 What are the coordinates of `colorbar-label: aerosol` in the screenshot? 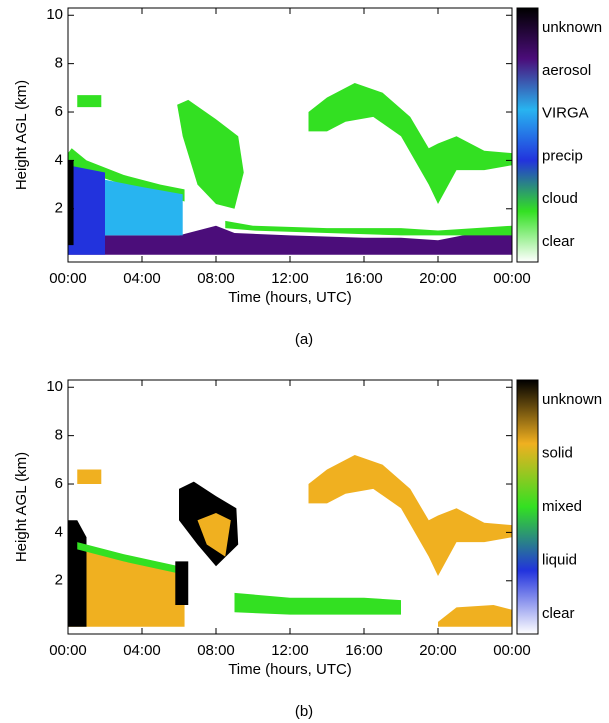 It's located at (566, 70).